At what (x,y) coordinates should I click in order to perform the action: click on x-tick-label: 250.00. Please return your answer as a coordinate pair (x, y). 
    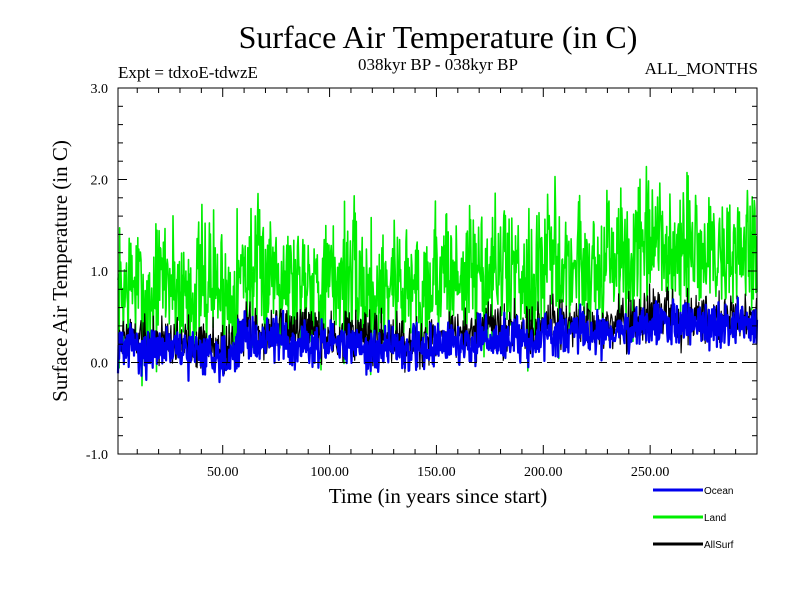
    Looking at the image, I should click on (650, 472).